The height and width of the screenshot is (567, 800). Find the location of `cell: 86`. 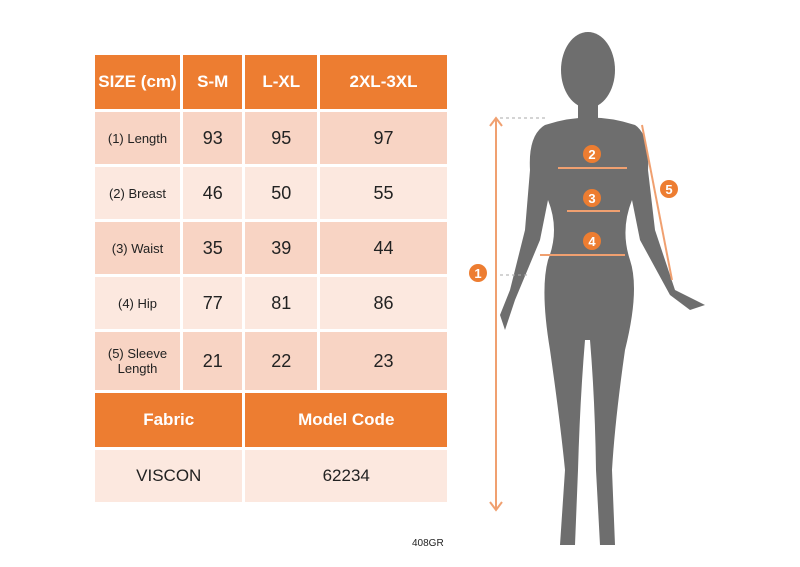

cell: 86 is located at coordinates (383, 303).